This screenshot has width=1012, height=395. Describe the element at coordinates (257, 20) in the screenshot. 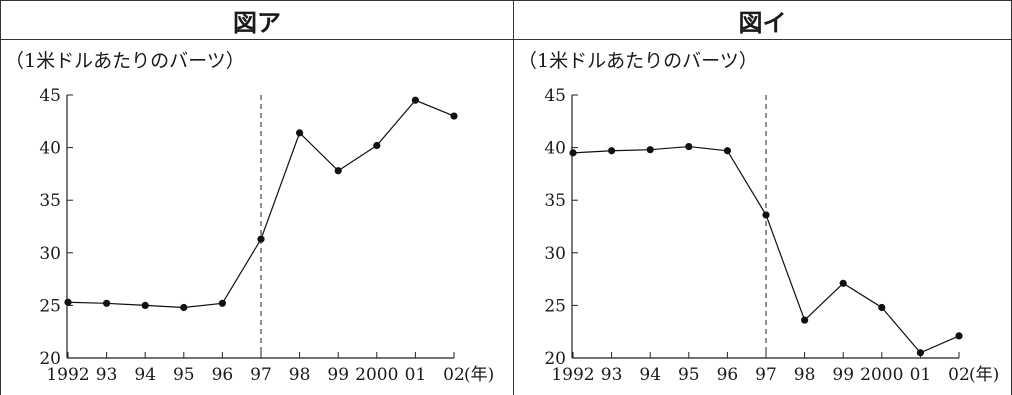

I see `chart-title: 図ア` at that location.